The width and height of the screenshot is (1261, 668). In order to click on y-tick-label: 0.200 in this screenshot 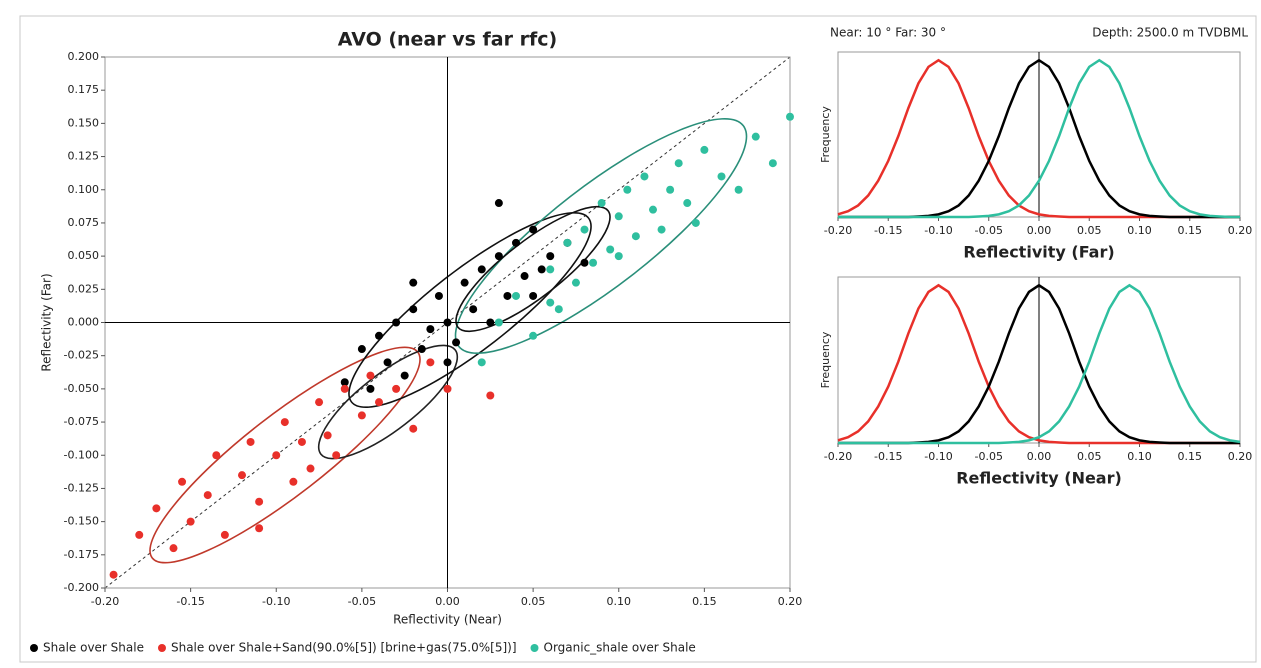, I will do `click(84, 56)`.